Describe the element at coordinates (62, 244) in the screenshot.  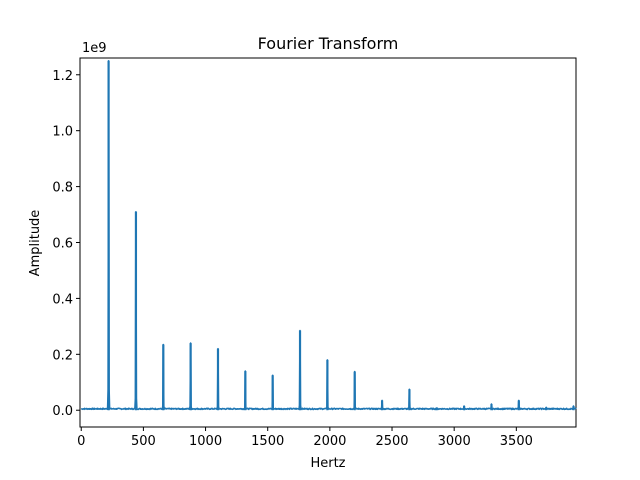
I see `y-tick-label: 0.6` at that location.